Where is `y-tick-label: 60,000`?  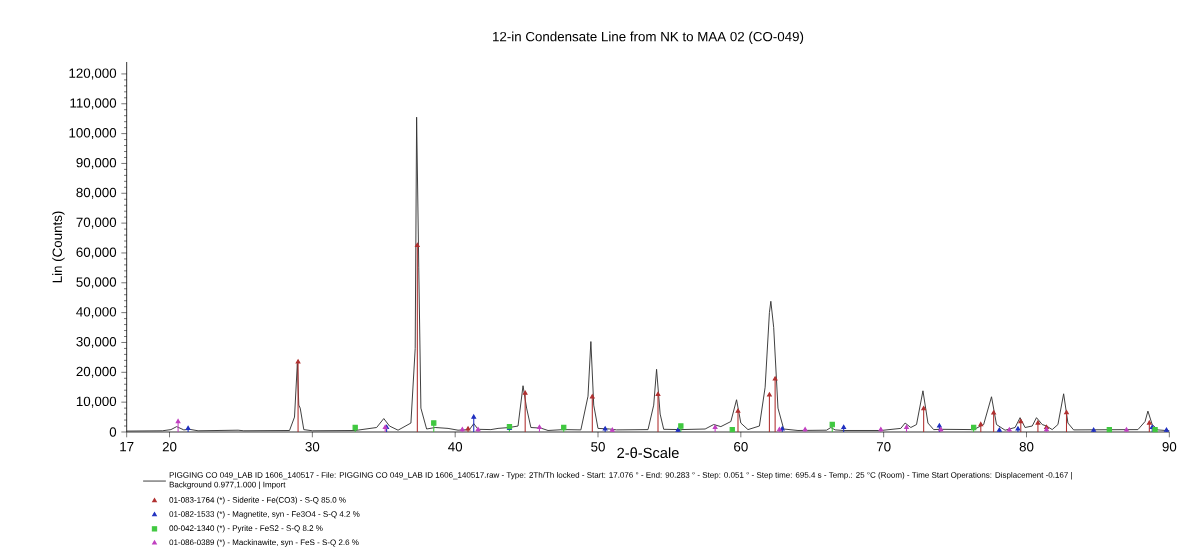 y-tick-label: 60,000 is located at coordinates (96, 253).